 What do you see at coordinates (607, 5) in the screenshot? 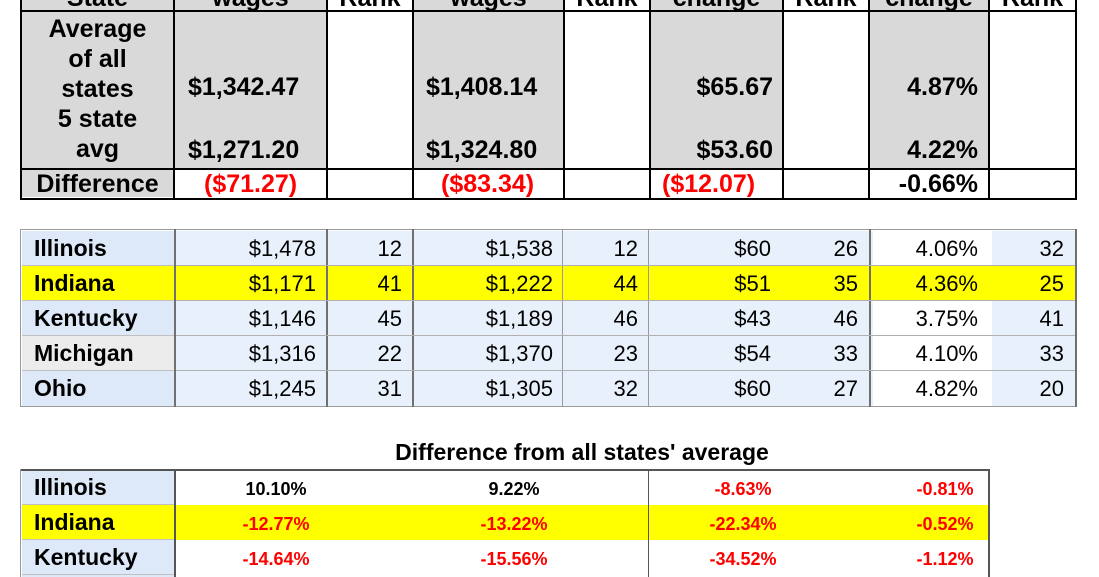
I see `header-rank-2: Rank` at bounding box center [607, 5].